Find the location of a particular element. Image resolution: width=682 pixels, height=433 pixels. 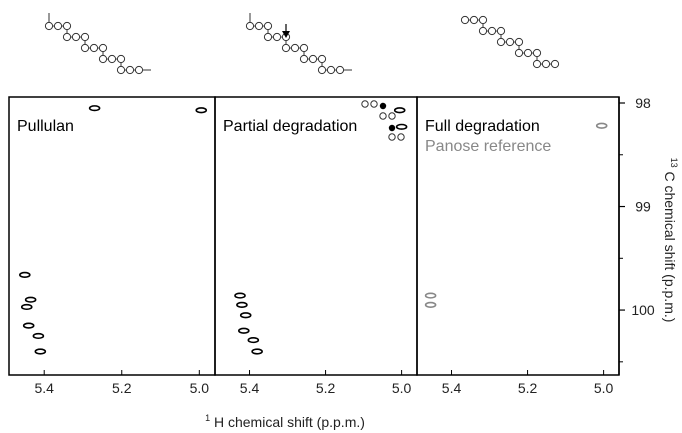

pullulan-structure is located at coordinates (97, 44).